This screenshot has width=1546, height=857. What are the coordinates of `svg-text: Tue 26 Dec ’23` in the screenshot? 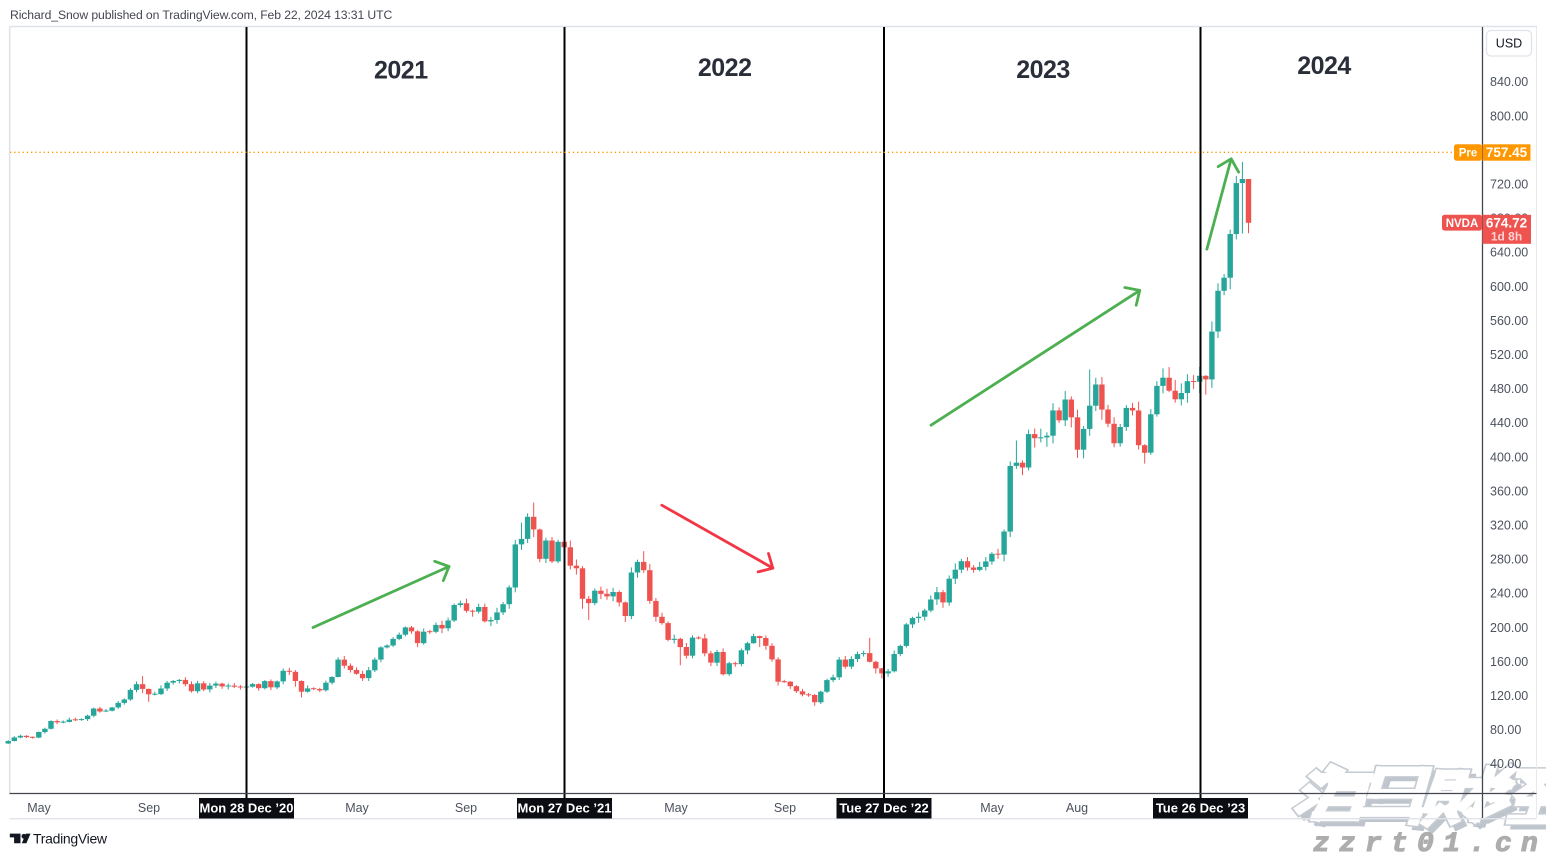 It's located at (1200, 808).